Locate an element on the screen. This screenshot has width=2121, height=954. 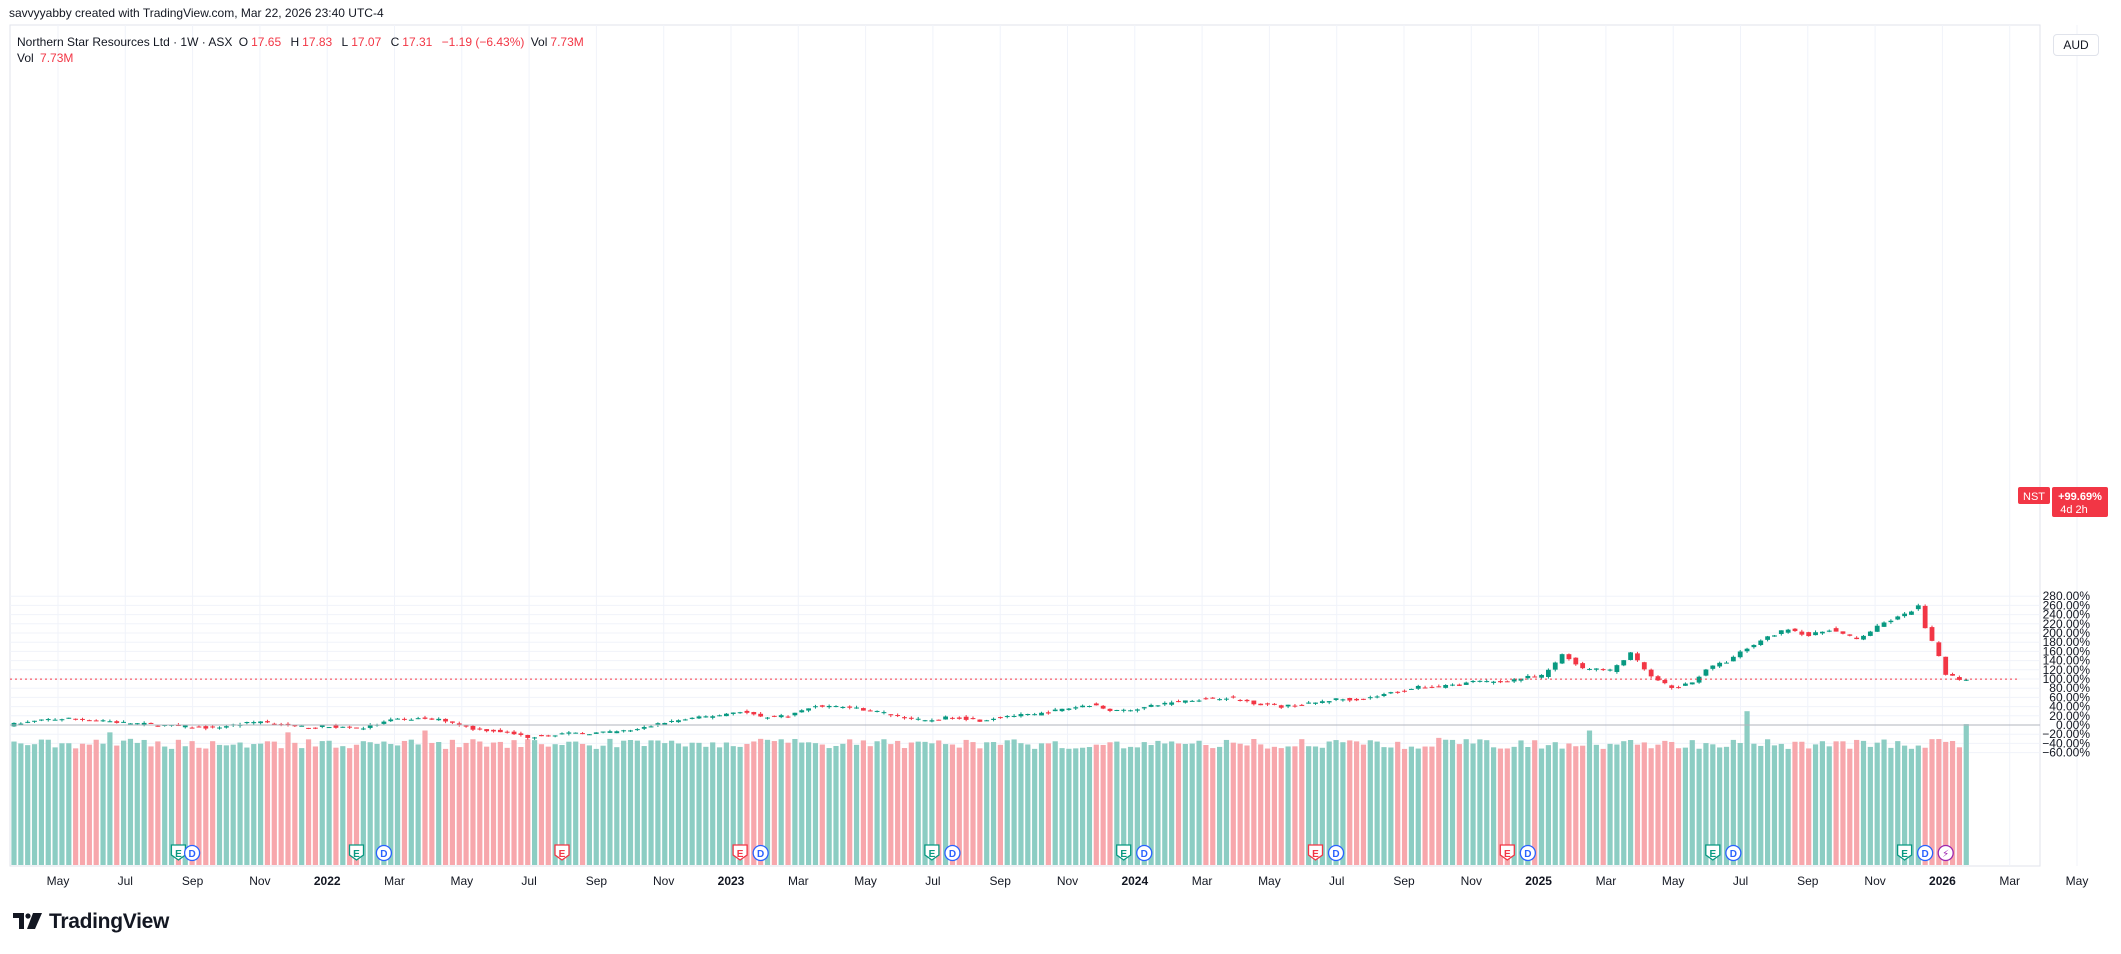
earnings-marker: E is located at coordinates (1124, 852).